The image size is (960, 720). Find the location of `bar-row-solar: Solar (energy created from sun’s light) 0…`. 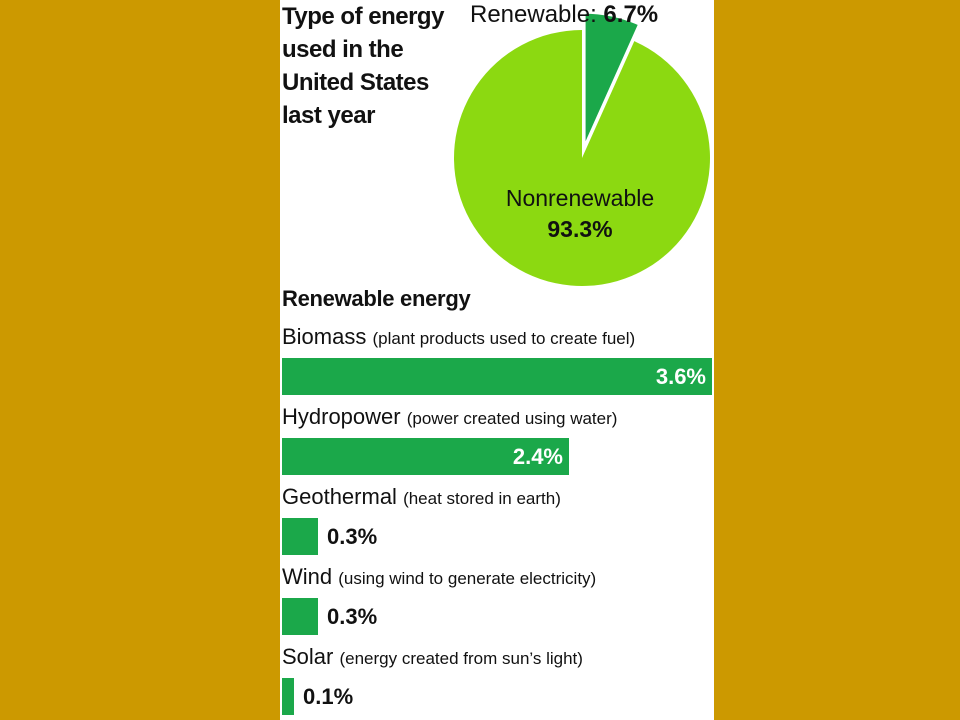

bar-row-solar: Solar (energy created from sun’s light) 0… is located at coordinates (497, 681).